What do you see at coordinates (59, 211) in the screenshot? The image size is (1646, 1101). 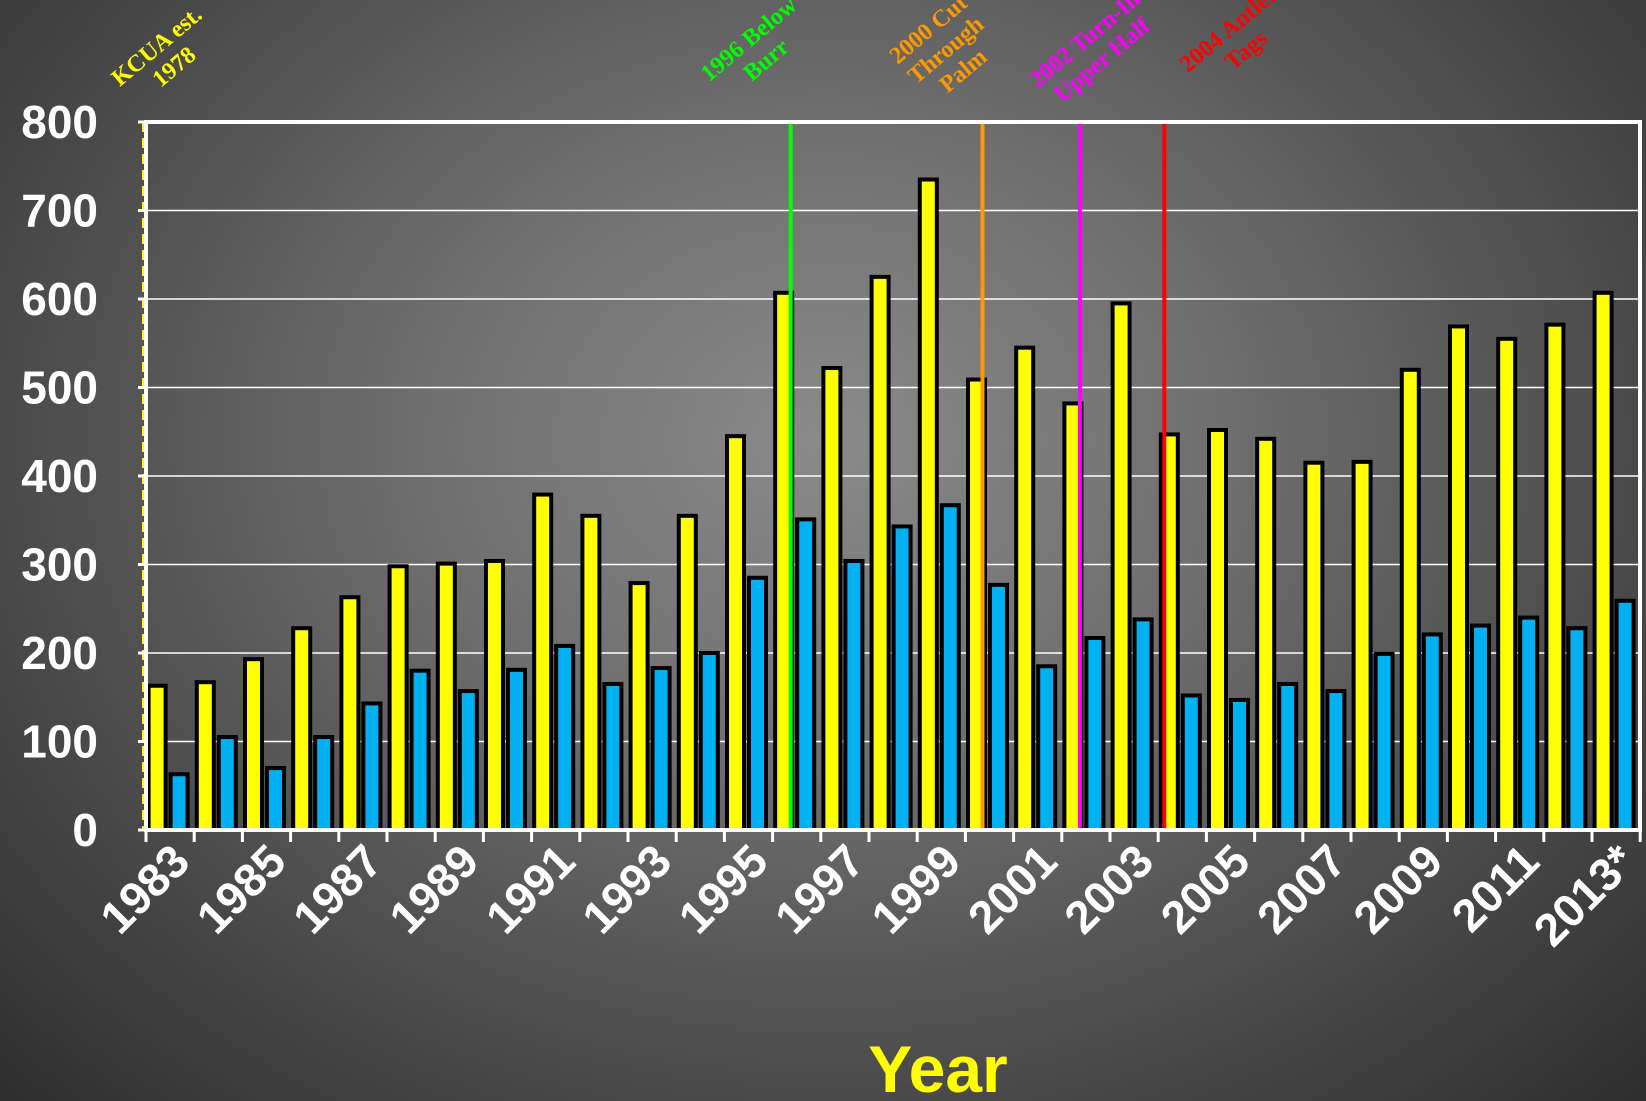 I see `y-tick-label-700: 700` at bounding box center [59, 211].